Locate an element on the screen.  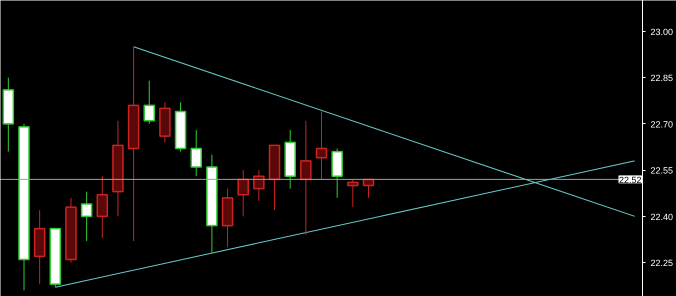
y-tick-label: 22.55 is located at coordinates (662, 171).